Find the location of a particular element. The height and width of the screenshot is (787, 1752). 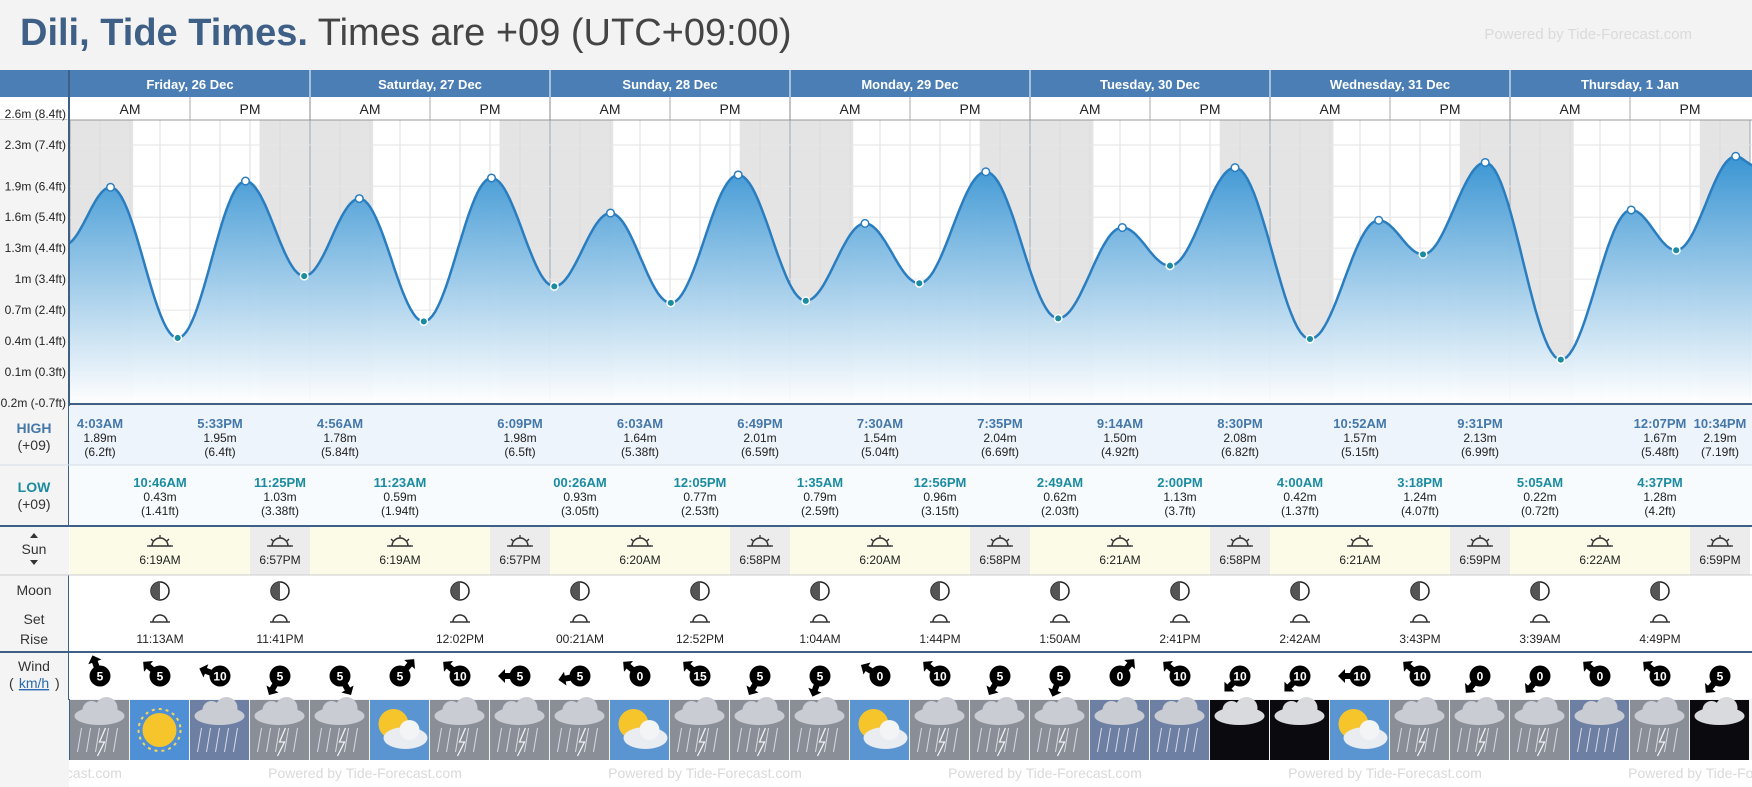

y-tick-label: 0.1m (0.3ft) is located at coordinates (35, 372).